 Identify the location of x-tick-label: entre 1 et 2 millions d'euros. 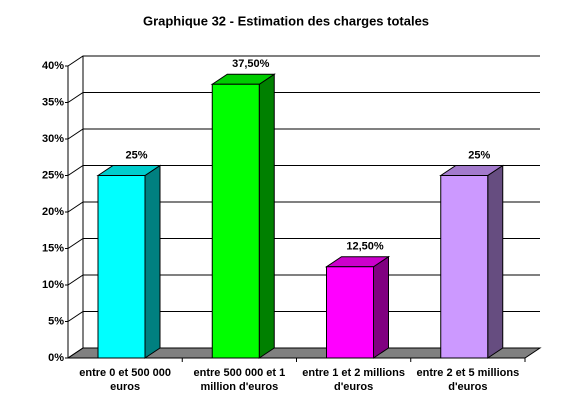
(353, 380).